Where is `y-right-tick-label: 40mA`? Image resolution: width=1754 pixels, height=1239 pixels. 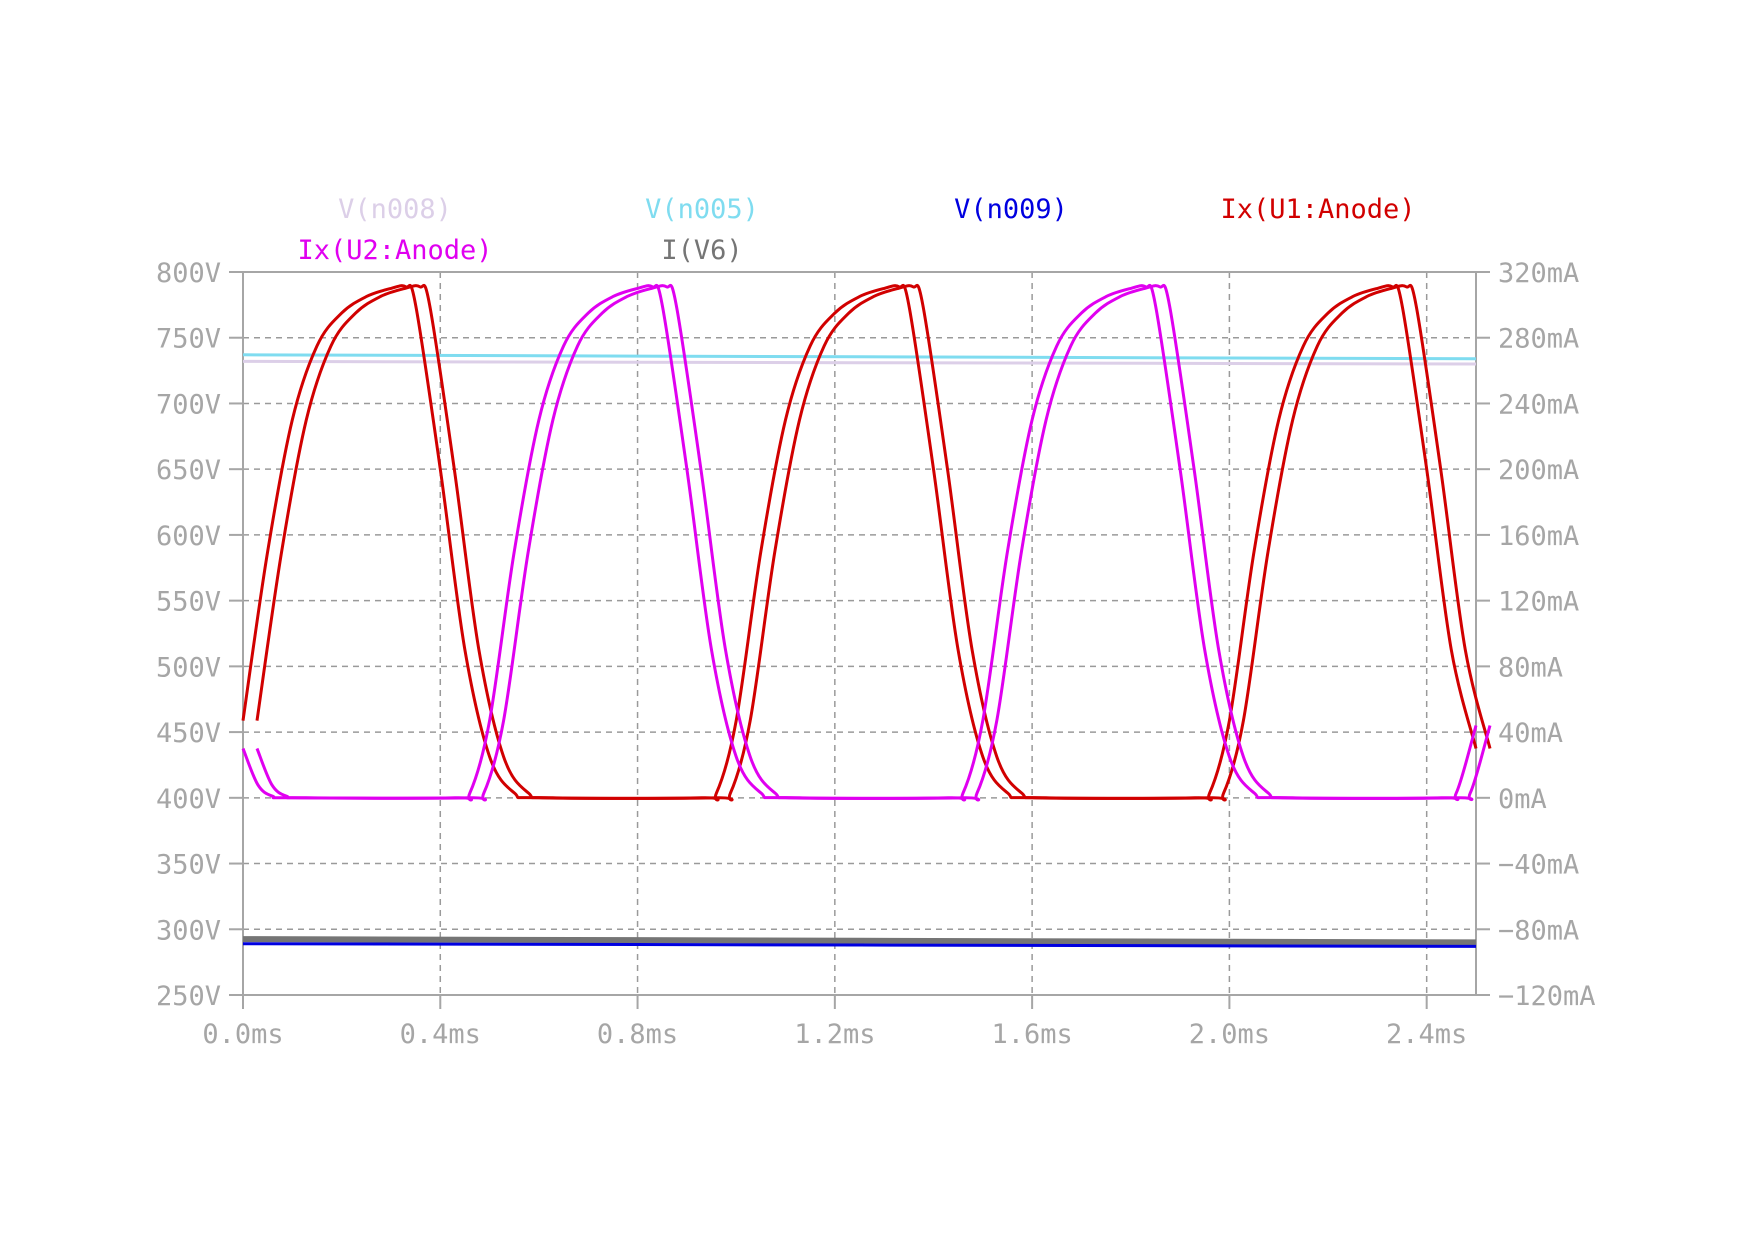 y-right-tick-label: 40mA is located at coordinates (1530, 733).